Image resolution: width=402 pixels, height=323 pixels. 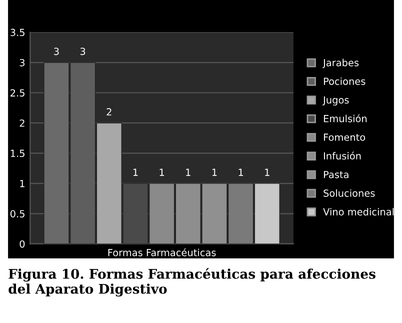 I want to click on legend-label: Pasta, so click(x=336, y=174).